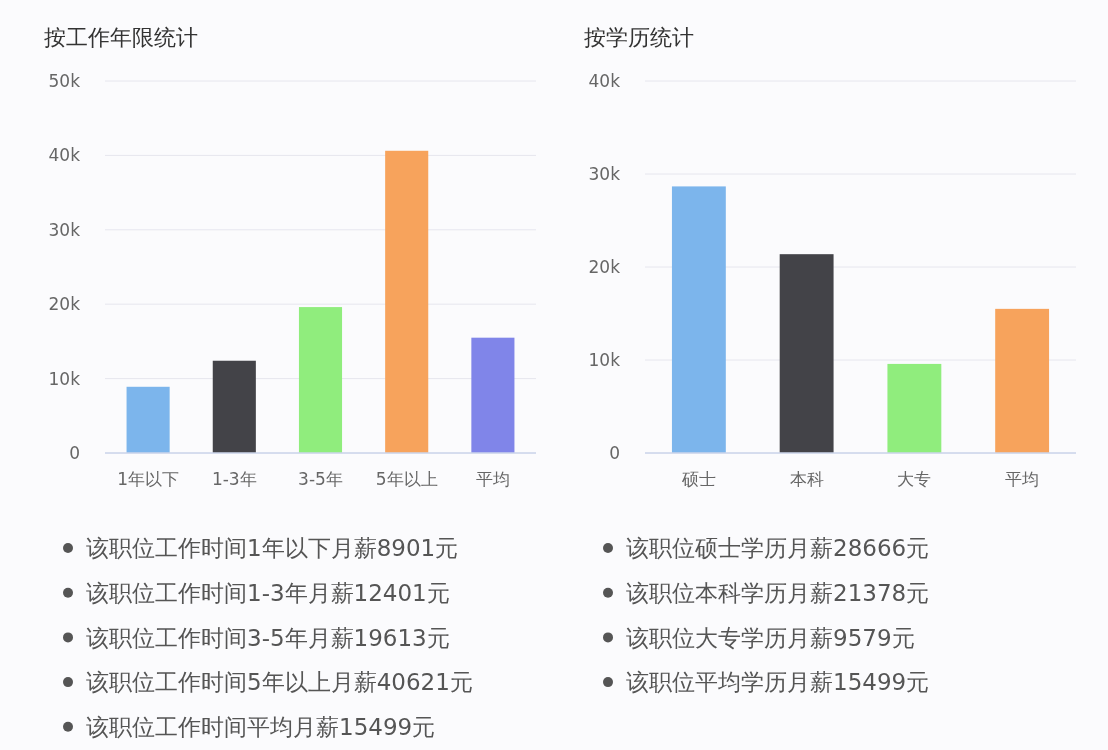  I want to click on text: 该职位工作时间1年以下月薪8901元, so click(272, 548).